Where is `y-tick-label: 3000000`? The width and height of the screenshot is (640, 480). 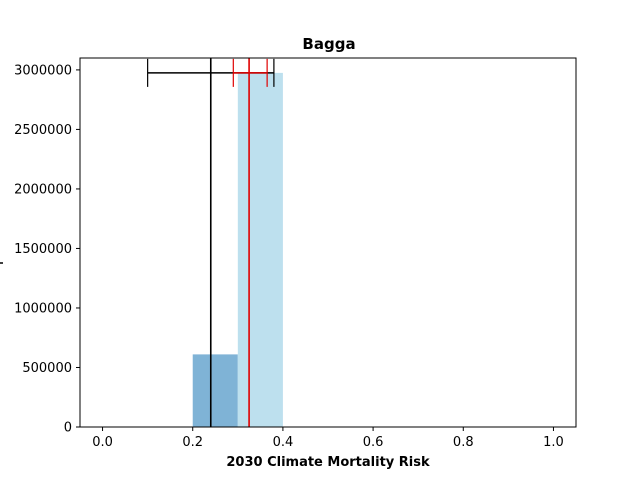 y-tick-label: 3000000 is located at coordinates (43, 70).